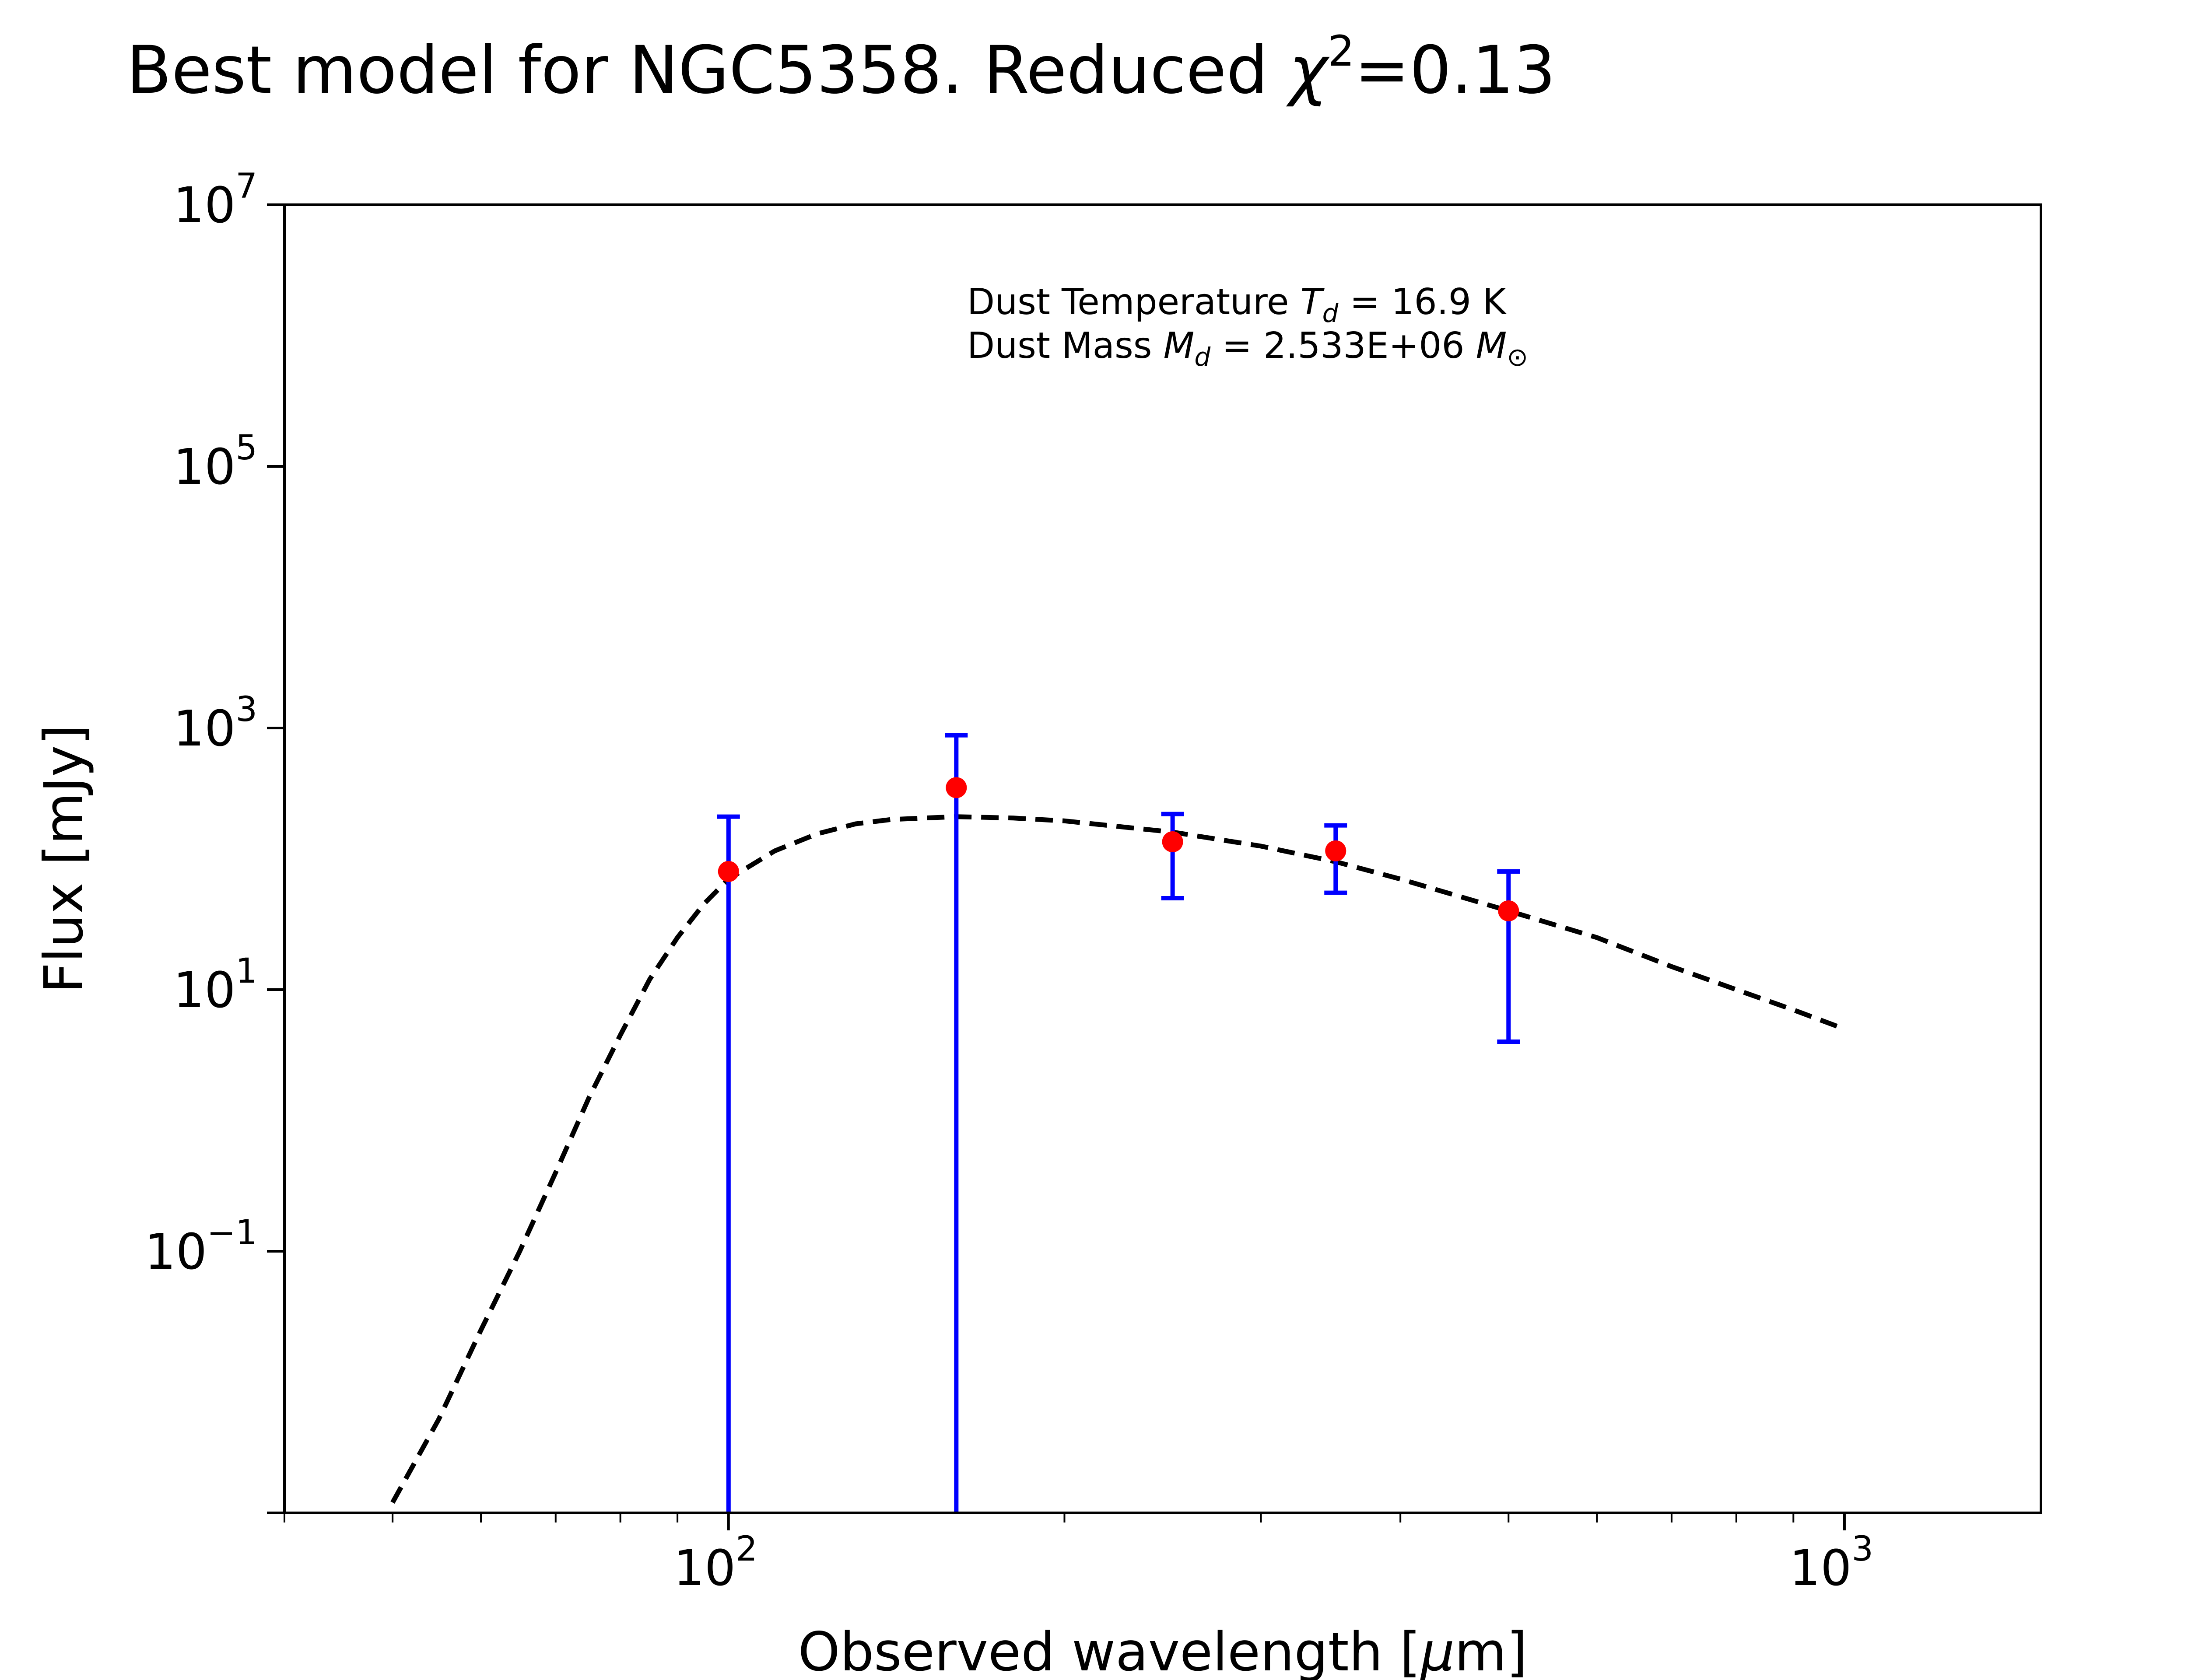 Image resolution: width=2188 pixels, height=1680 pixels. What do you see at coordinates (1237, 304) in the screenshot?
I see `annotation-dust-temperature: Dust Temperature Td = 16.9 K` at bounding box center [1237, 304].